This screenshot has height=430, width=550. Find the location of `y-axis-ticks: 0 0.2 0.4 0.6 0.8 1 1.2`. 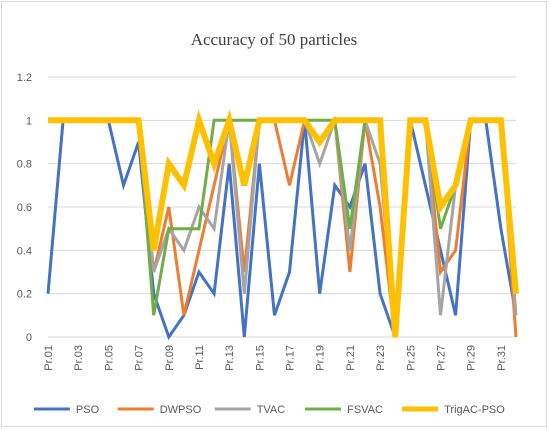

y-axis-ticks: 0 0.2 0.4 0.6 0.8 1 1.2 is located at coordinates (24, 208).